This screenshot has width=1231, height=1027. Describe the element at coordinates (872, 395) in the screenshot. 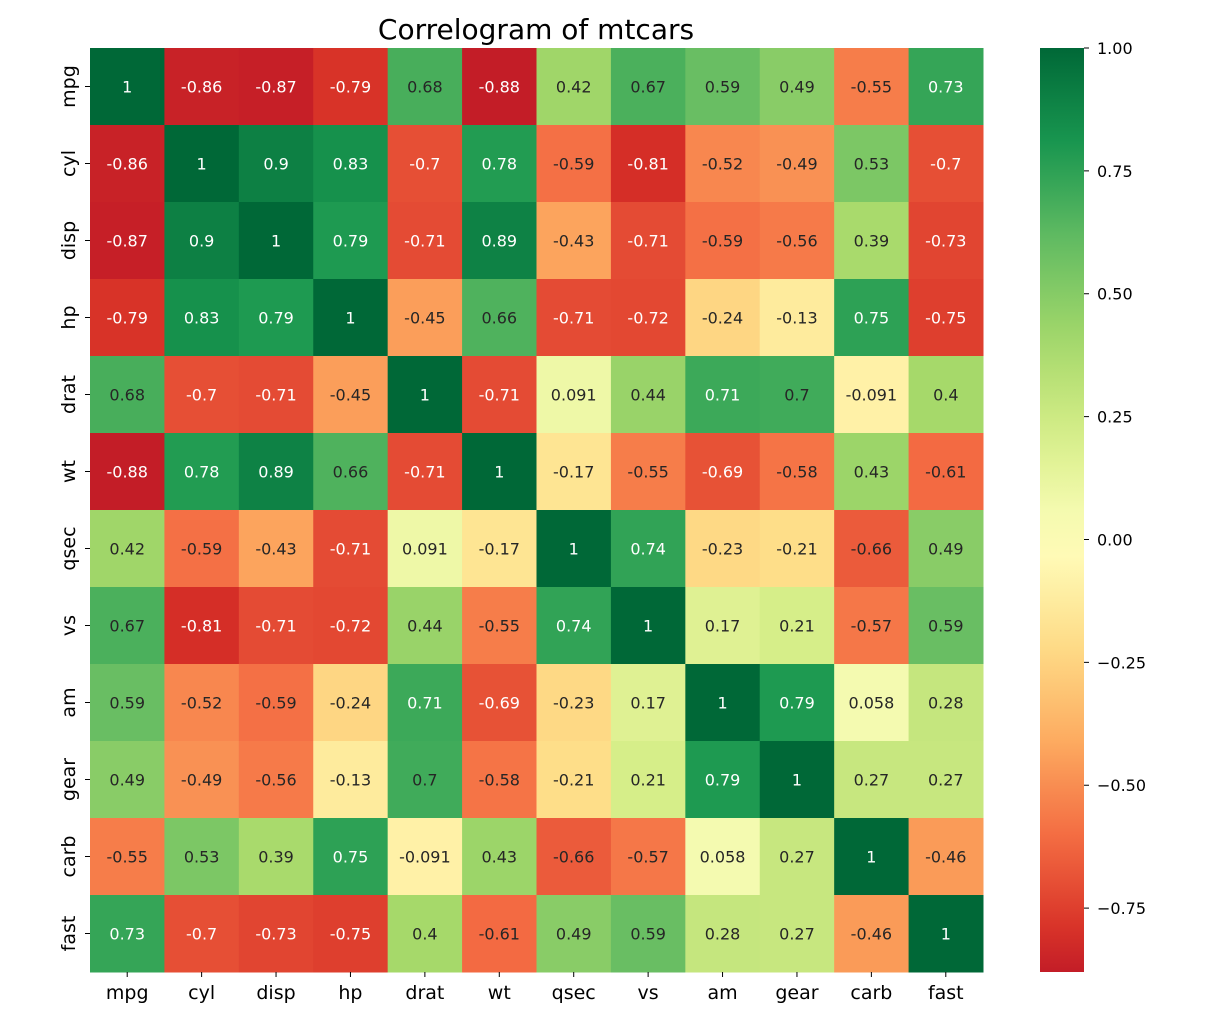

I see `cell-value-label: -0.091` at that location.